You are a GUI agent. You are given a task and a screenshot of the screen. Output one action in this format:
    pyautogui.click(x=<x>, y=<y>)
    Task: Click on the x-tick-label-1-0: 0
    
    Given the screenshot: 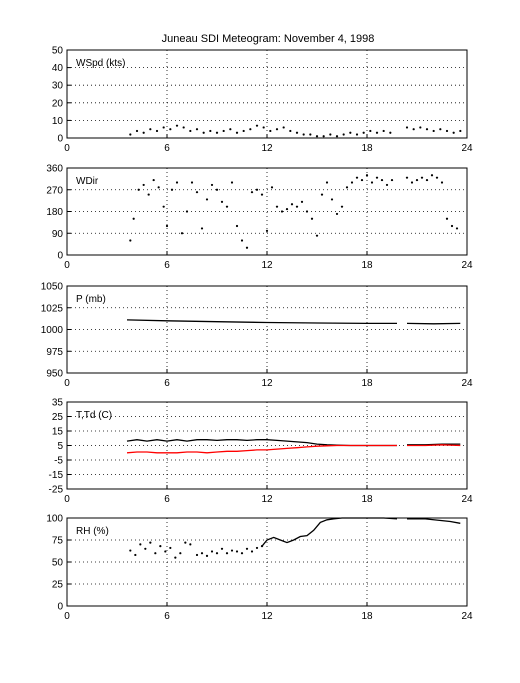 What is the action you would take?
    pyautogui.click(x=67, y=265)
    